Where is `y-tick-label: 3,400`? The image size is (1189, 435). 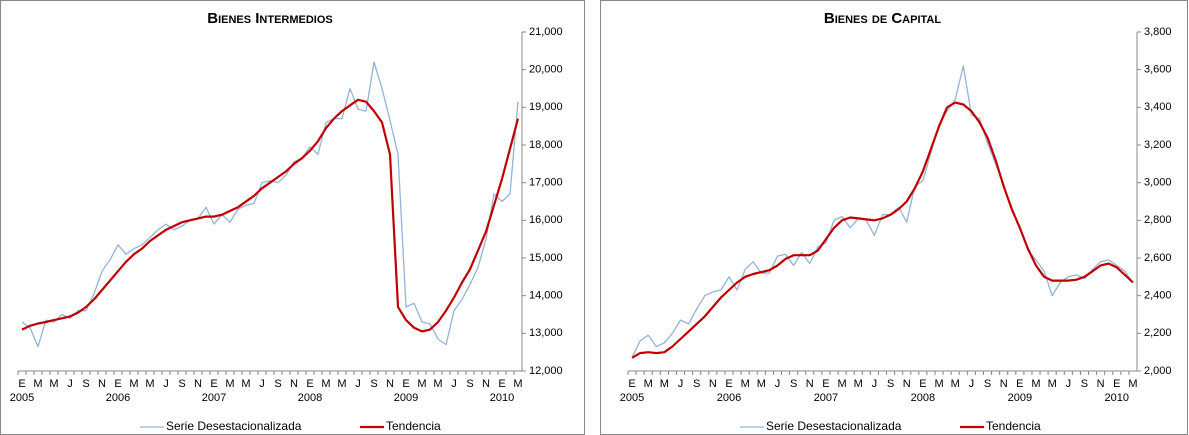 y-tick-label: 3,400 is located at coordinates (1158, 107).